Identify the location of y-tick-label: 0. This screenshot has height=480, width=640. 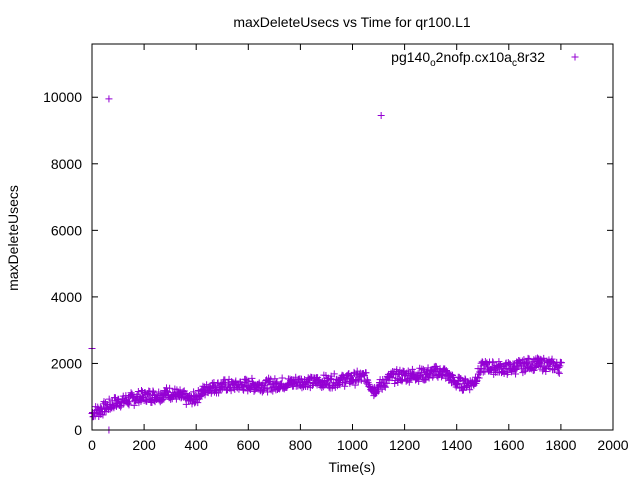
(78, 430).